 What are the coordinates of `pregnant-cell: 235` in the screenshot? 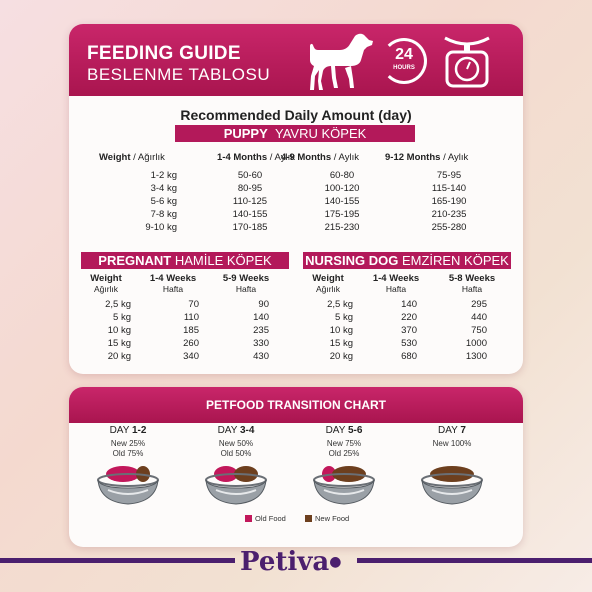 It's located at (261, 330).